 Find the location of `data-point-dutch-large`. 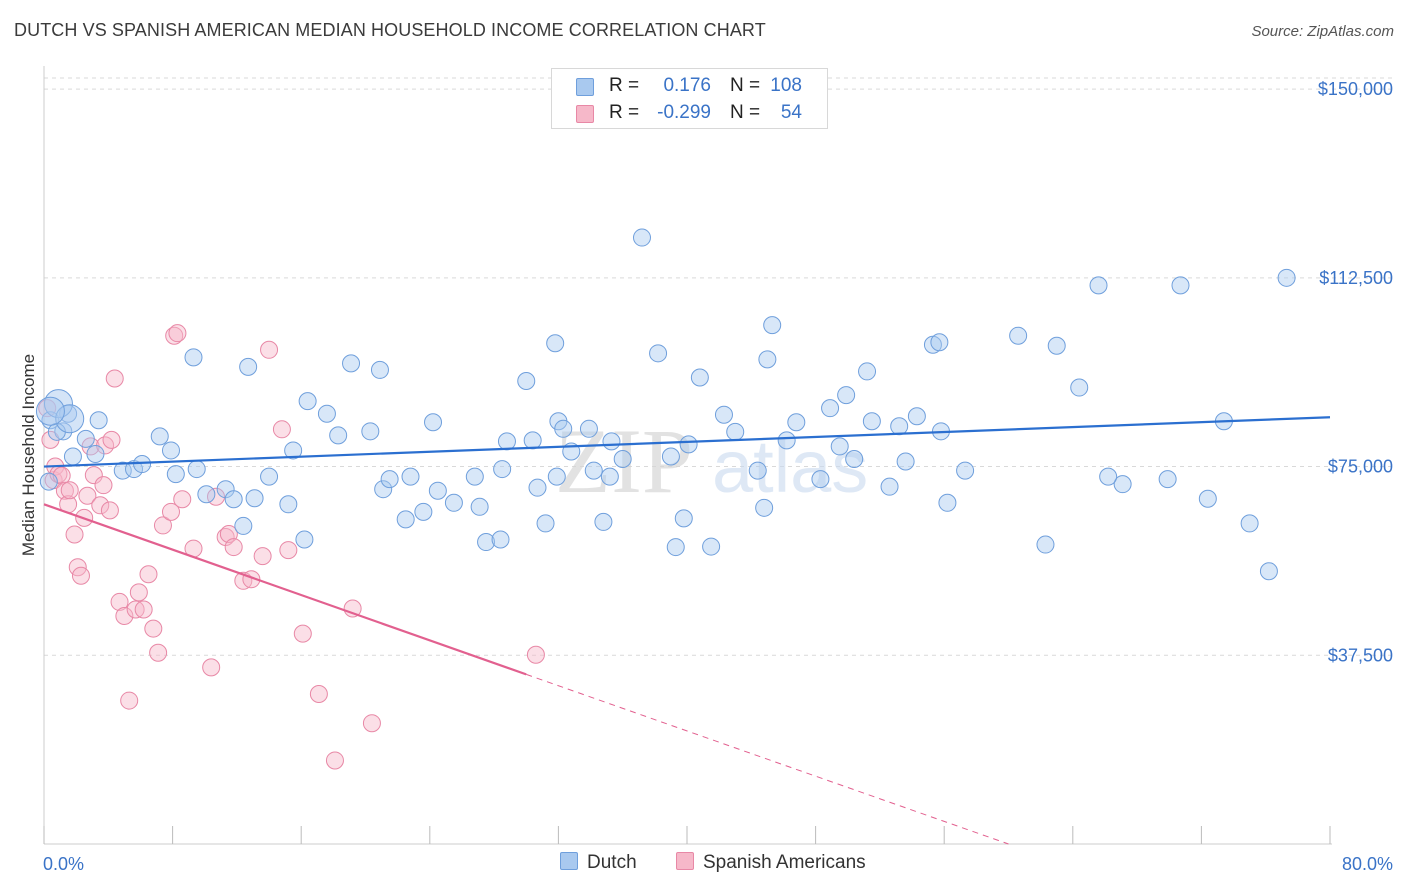

data-point-dutch-large is located at coordinates (50, 411).